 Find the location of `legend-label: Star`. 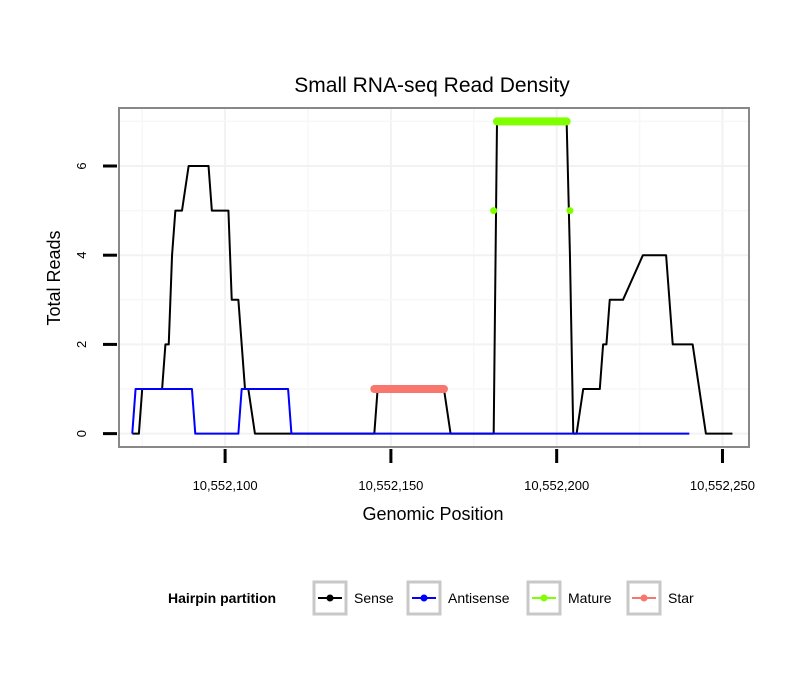

legend-label: Star is located at coordinates (681, 598).